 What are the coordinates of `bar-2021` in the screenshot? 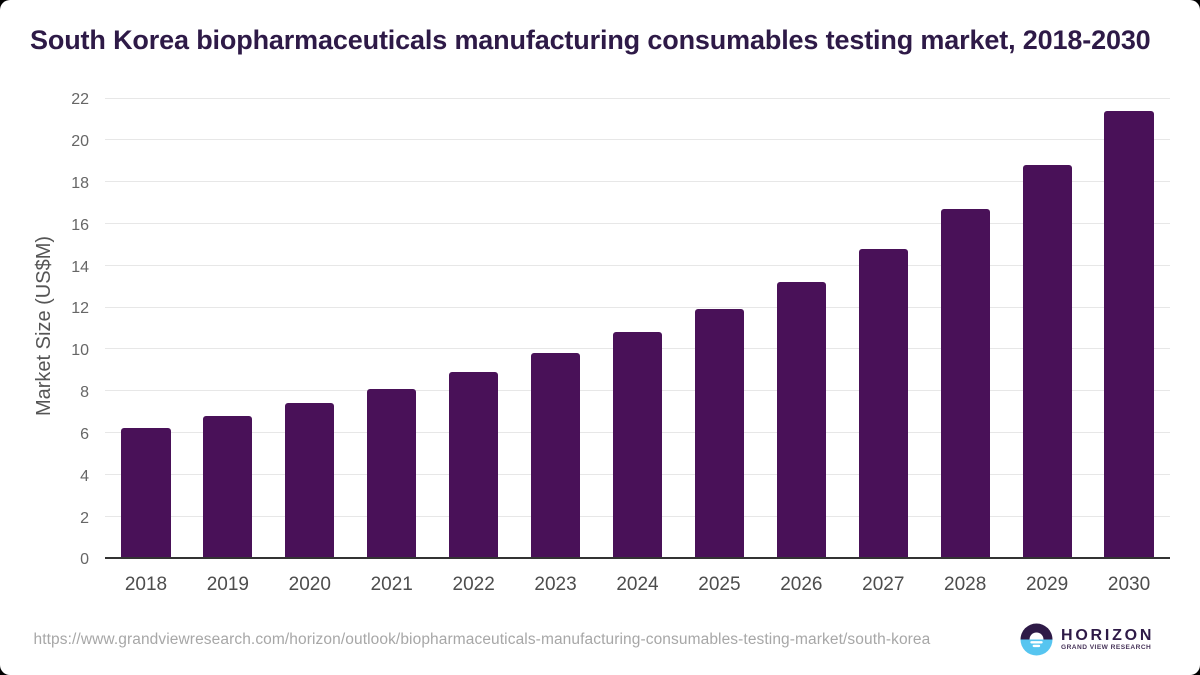 It's located at (392, 473).